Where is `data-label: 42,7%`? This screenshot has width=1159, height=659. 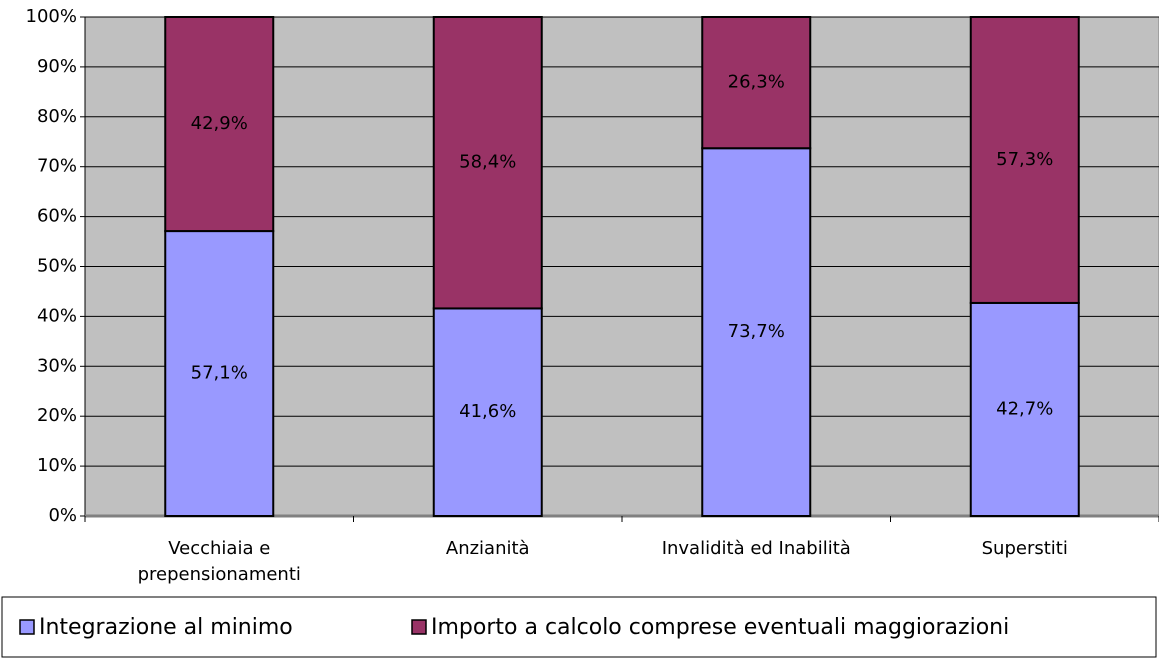 data-label: 42,7% is located at coordinates (1024, 408).